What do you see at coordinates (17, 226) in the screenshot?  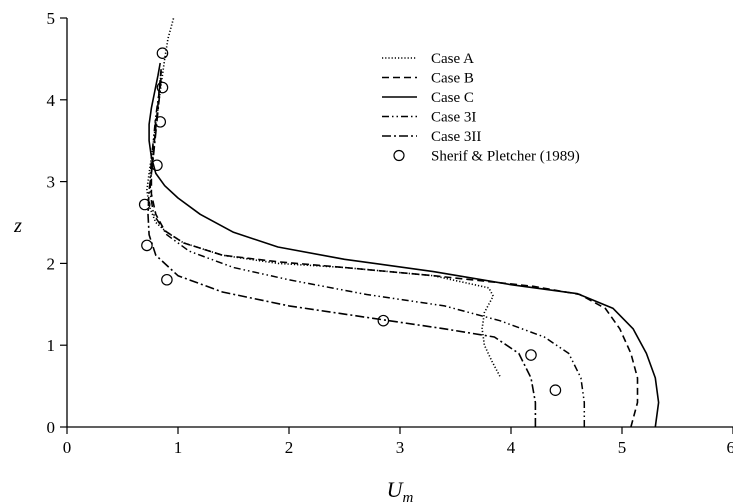 I see `y-axis-title: z` at bounding box center [17, 226].